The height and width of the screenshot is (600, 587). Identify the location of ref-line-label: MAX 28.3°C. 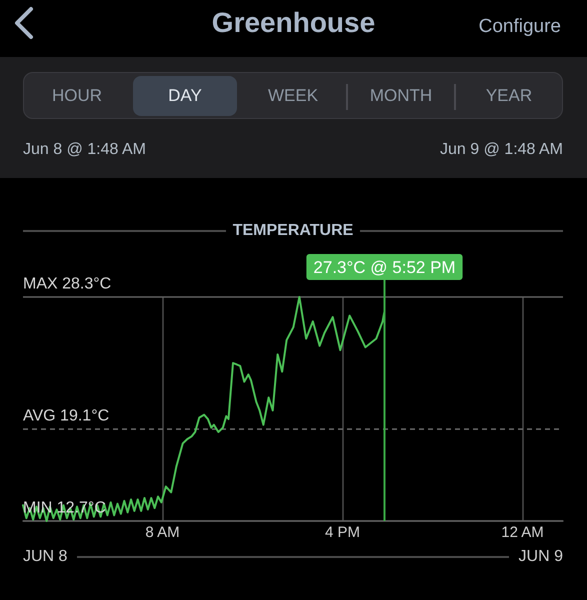
(67, 284).